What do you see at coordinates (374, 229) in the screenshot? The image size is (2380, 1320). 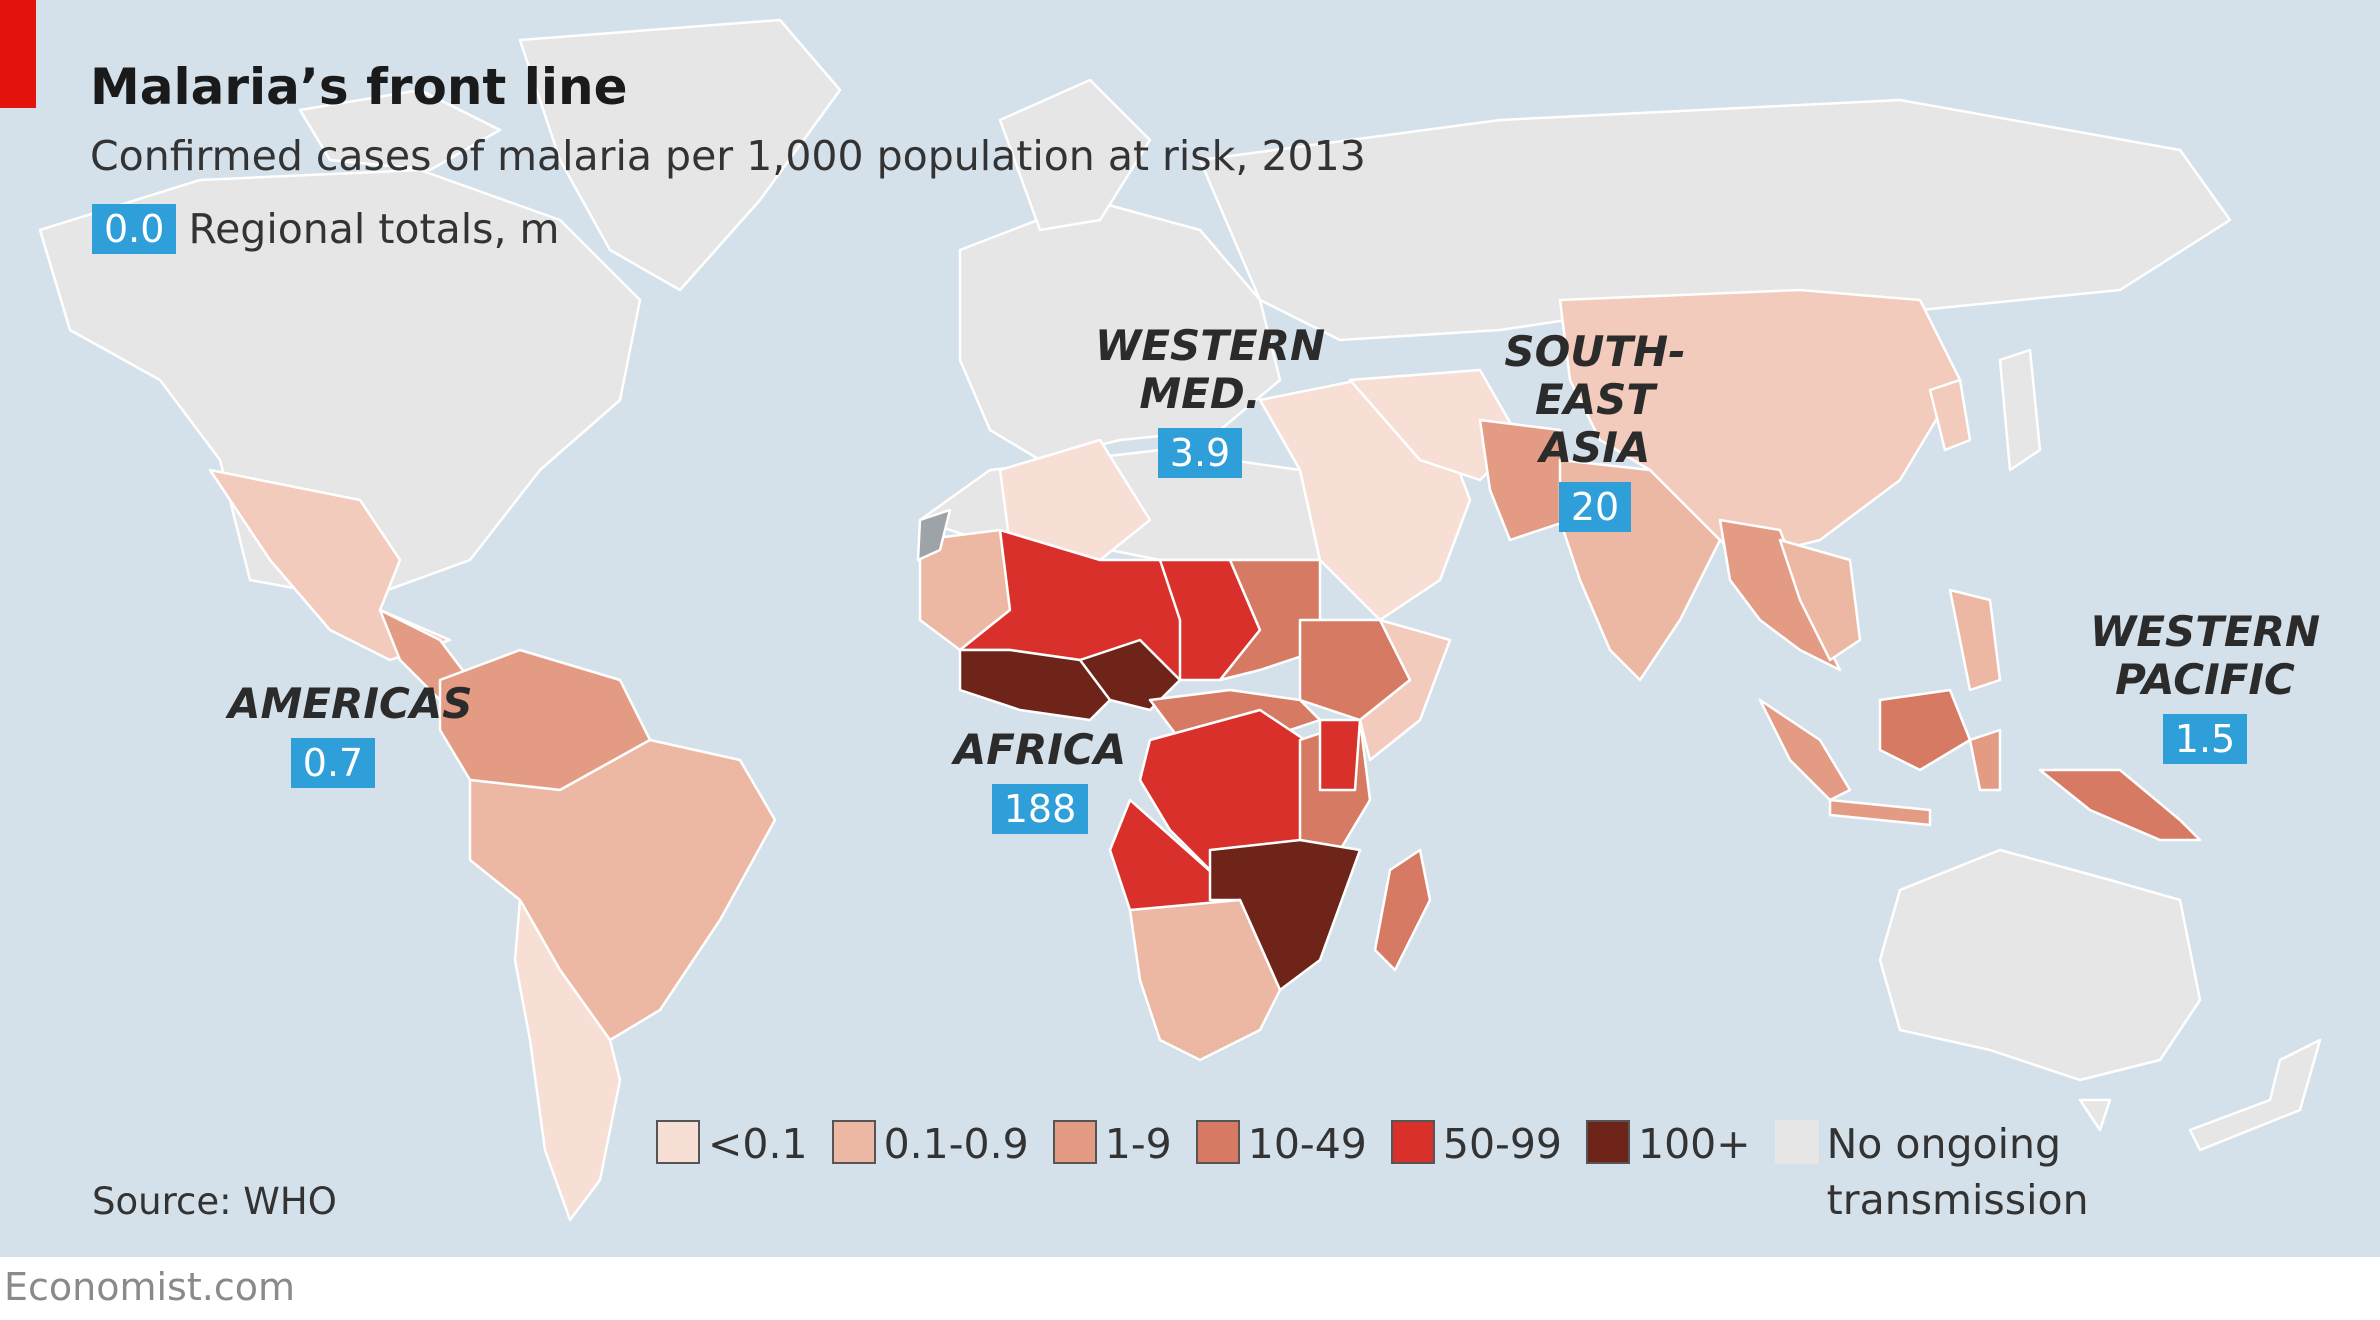 I see `key-text: Regional totals, m` at bounding box center [374, 229].